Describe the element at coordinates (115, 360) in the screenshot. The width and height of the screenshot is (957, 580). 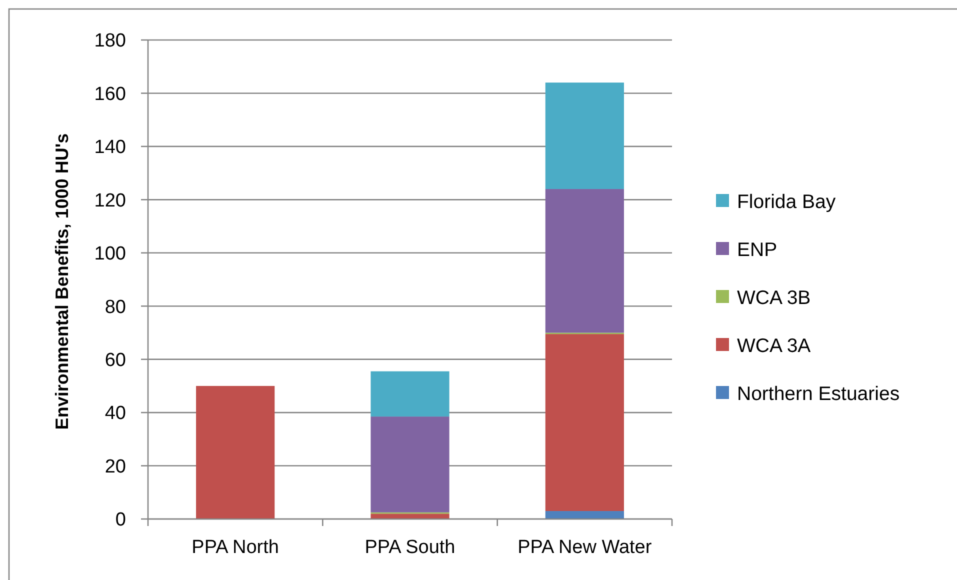
I see `y-tick-label: 60` at that location.